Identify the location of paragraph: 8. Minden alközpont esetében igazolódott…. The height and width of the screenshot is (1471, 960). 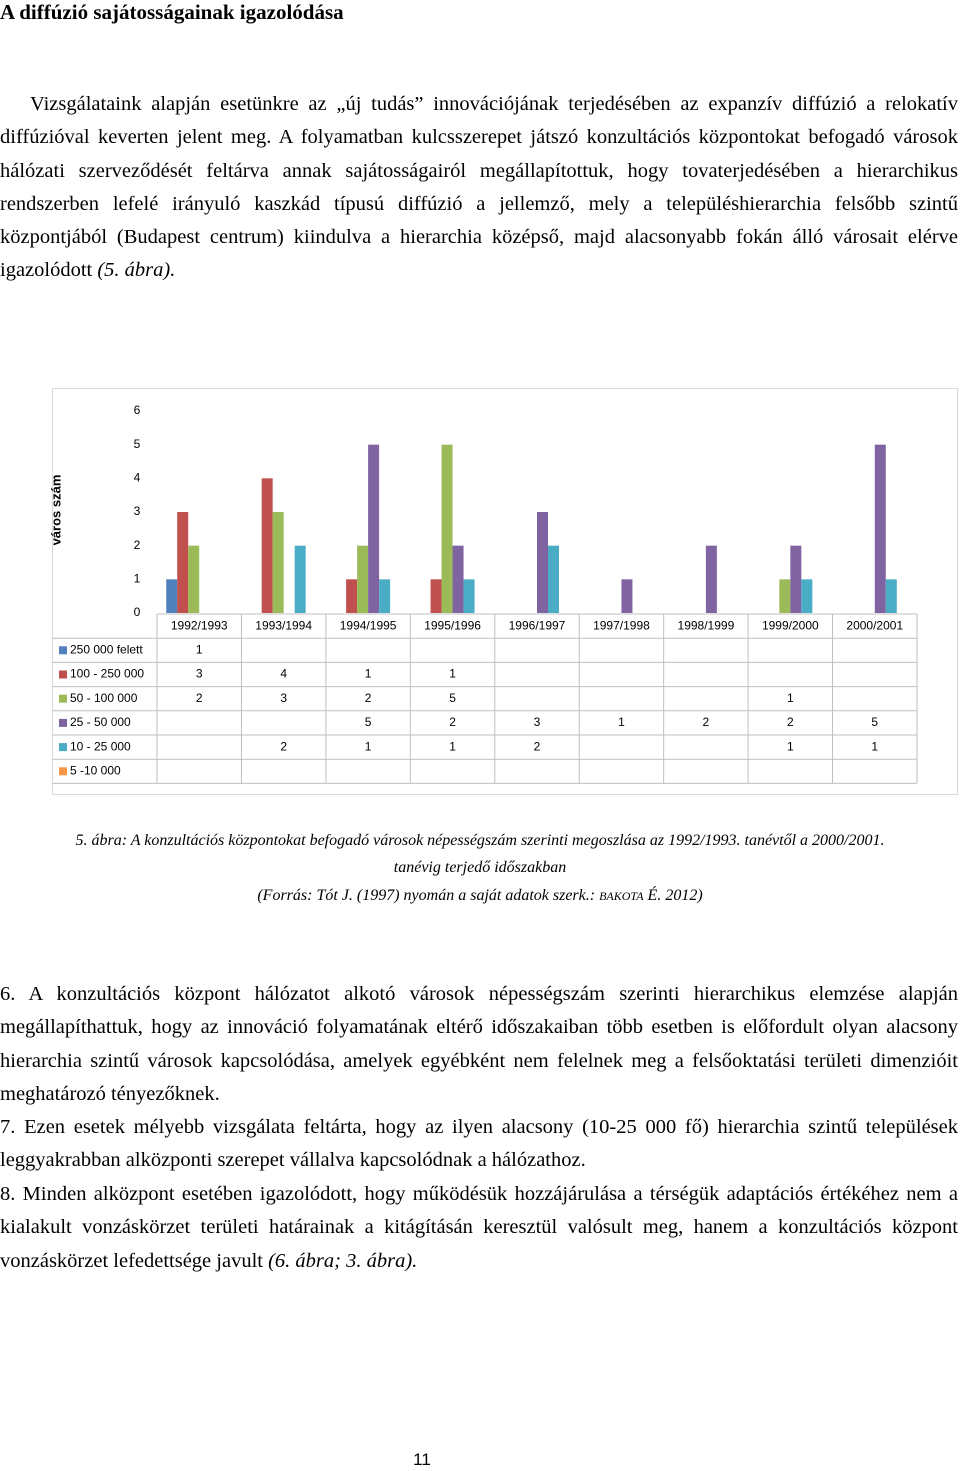
(479, 1228).